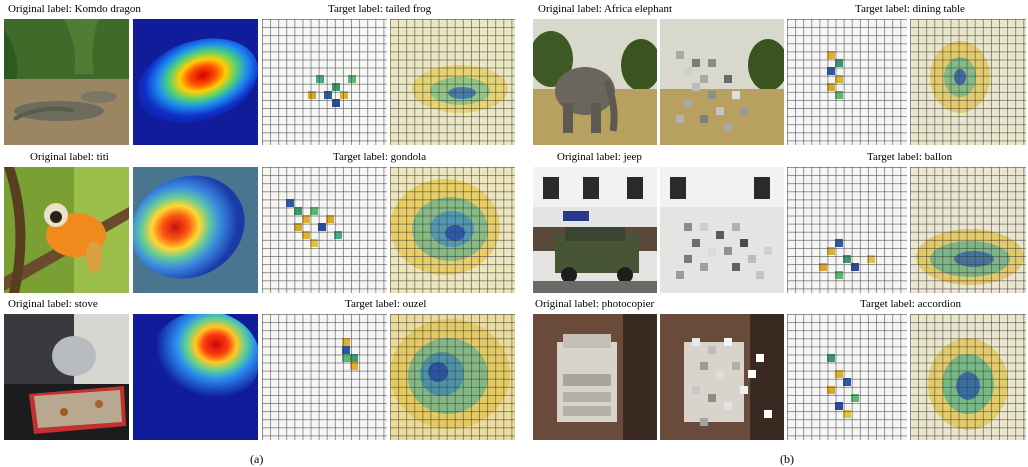  Describe the element at coordinates (722, 230) in the screenshot. I see `masked-jeep` at that location.